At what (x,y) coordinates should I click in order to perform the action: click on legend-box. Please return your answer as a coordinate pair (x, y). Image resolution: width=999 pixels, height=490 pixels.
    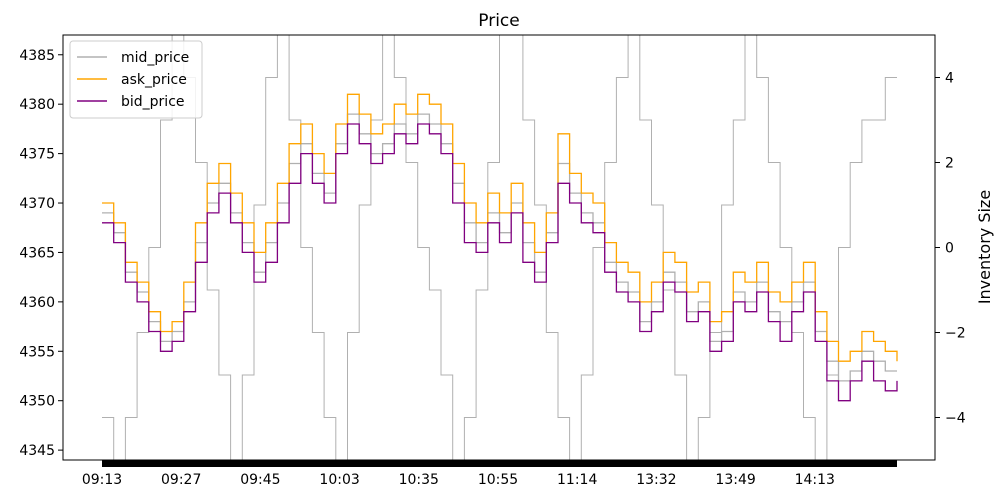
    Looking at the image, I should click on (136, 79).